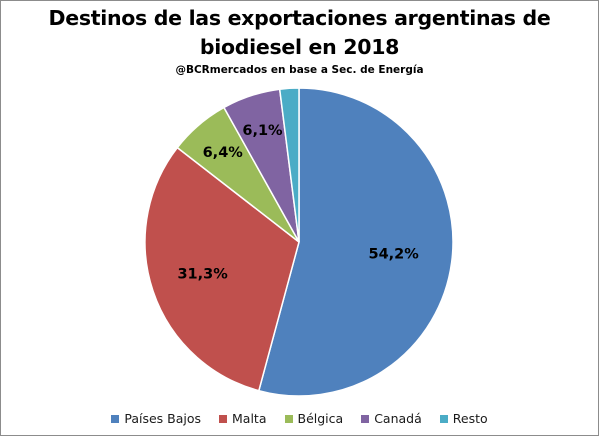 Image resolution: width=599 pixels, height=436 pixels. What do you see at coordinates (202, 274) in the screenshot?
I see `pie-data-label-2: 31,3%` at bounding box center [202, 274].